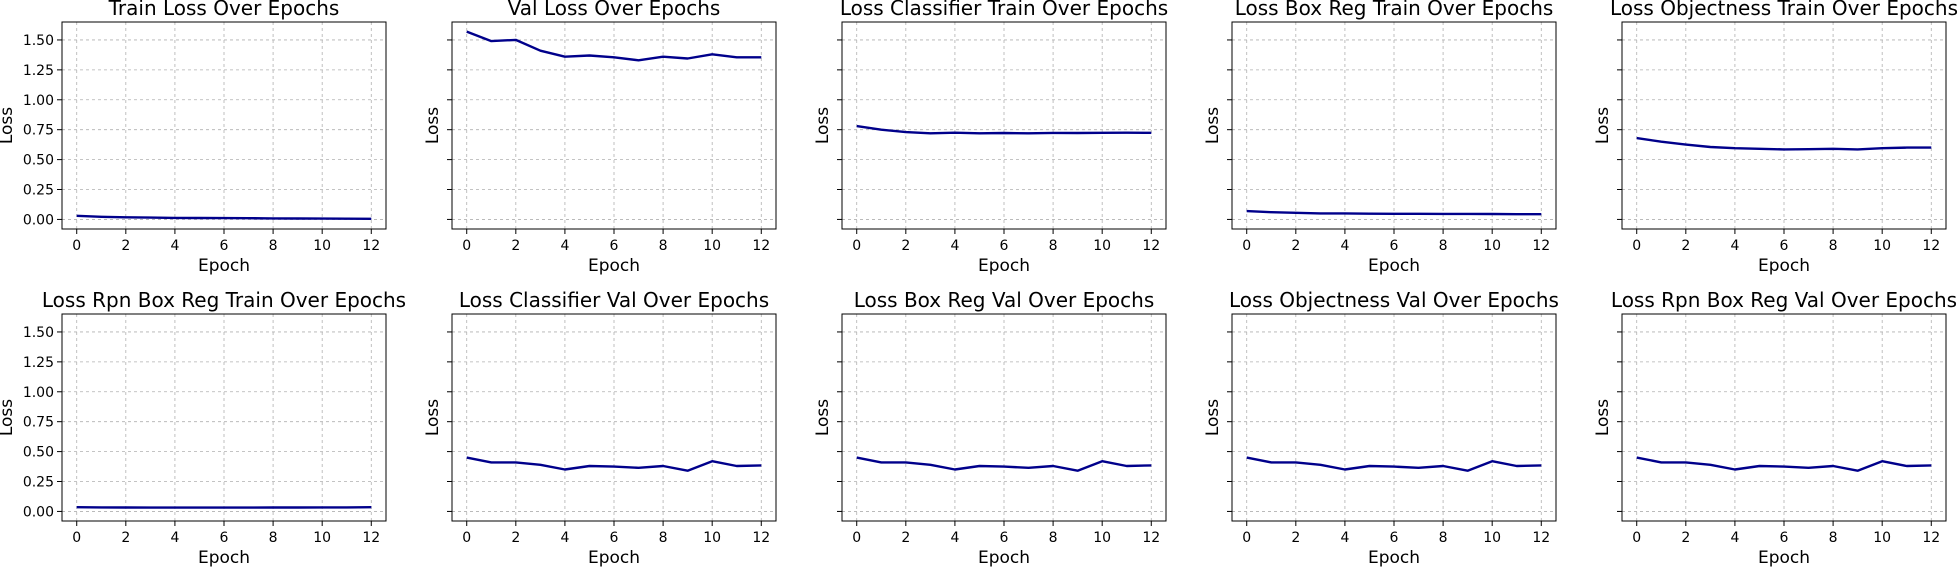 Image resolution: width=1959 pixels, height=570 pixels. Describe the element at coordinates (38, 483) in the screenshot. I see `y-tick-label: 0.25` at that location.